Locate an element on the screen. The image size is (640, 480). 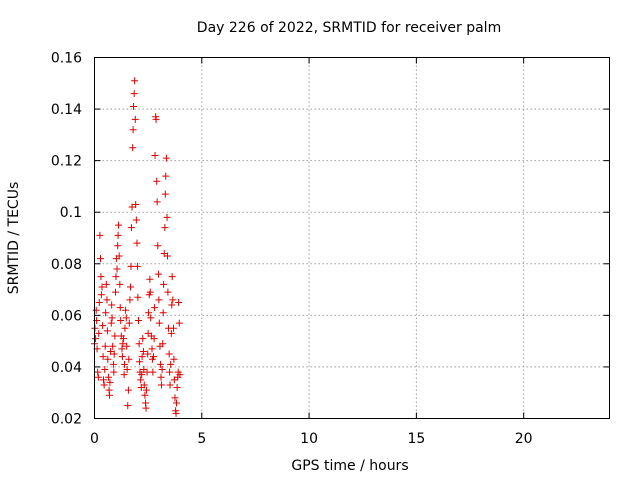
y-axis-label: SRMTID / TECUs is located at coordinates (14, 238).